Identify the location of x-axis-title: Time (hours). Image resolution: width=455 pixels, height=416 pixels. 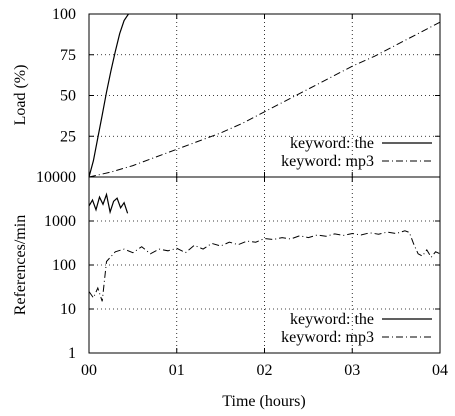
(263, 401).